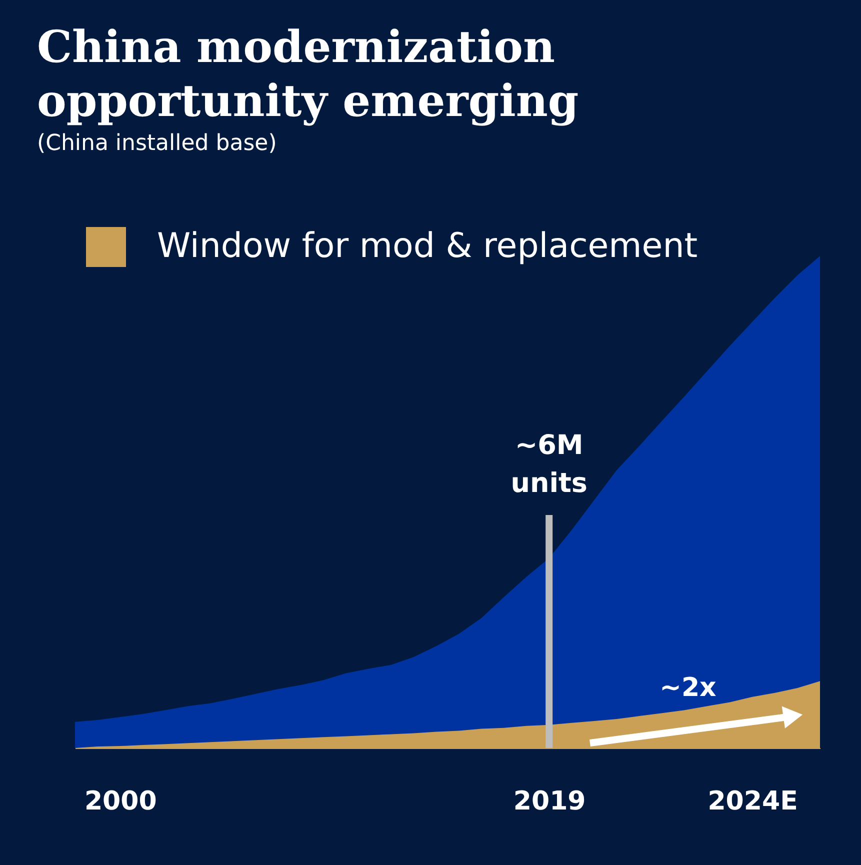 This screenshot has width=861, height=865. What do you see at coordinates (549, 801) in the screenshot?
I see `x-tick-label: 2019` at bounding box center [549, 801].